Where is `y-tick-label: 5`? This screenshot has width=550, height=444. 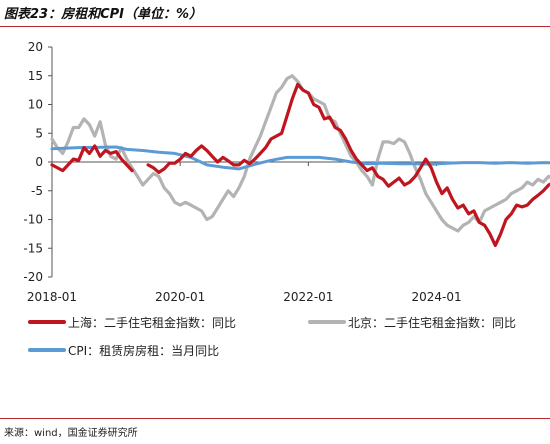
y-tick-label: 5 is located at coordinates (39, 133).